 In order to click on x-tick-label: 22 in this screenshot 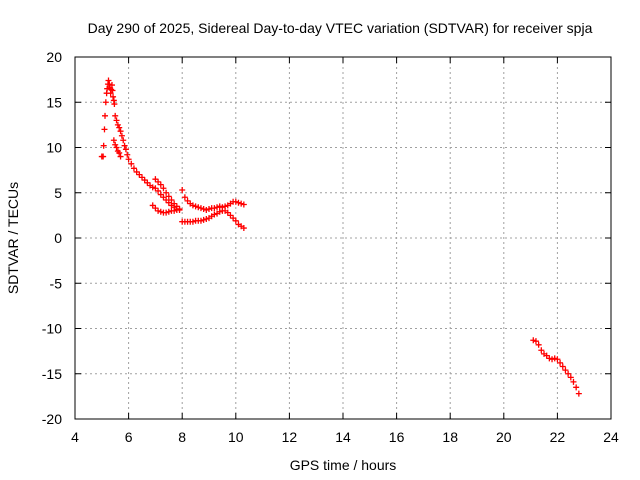, I will do `click(558, 437)`.